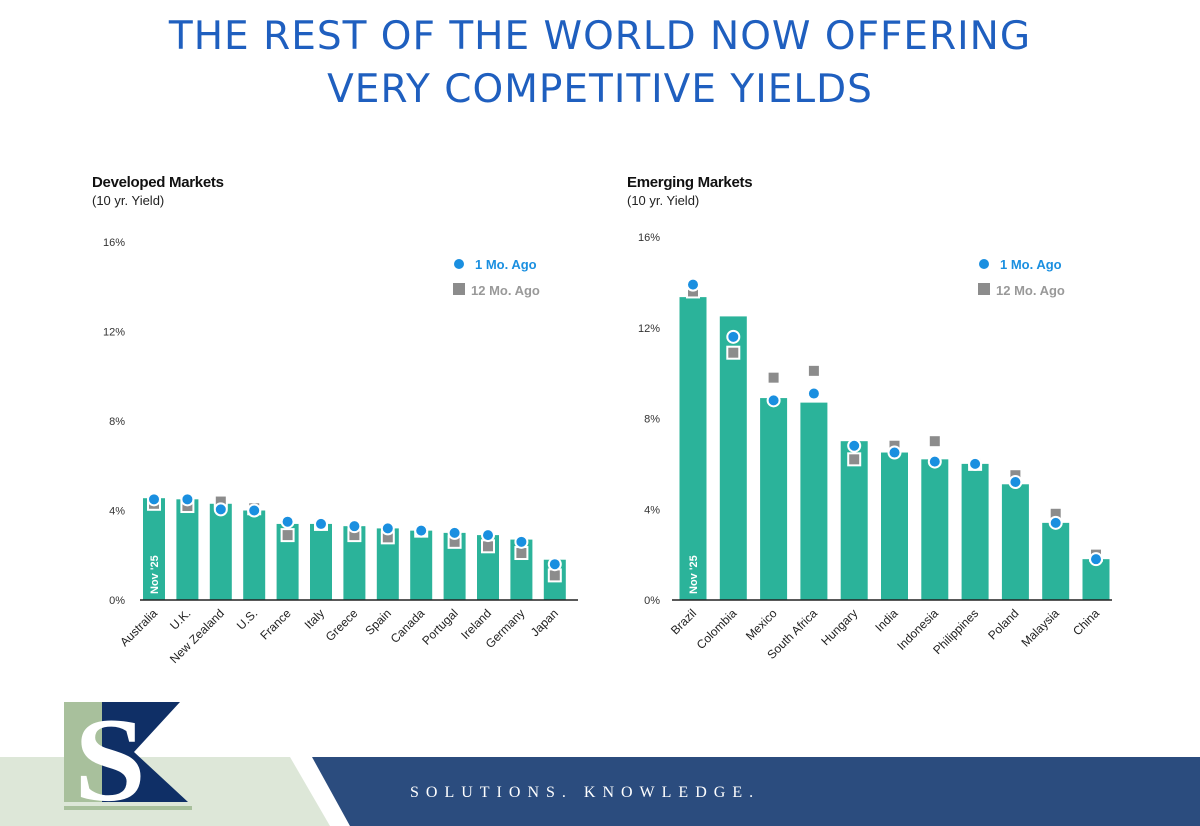 The image size is (1200, 826). I want to click on sk-logo: S, so click(128, 758).